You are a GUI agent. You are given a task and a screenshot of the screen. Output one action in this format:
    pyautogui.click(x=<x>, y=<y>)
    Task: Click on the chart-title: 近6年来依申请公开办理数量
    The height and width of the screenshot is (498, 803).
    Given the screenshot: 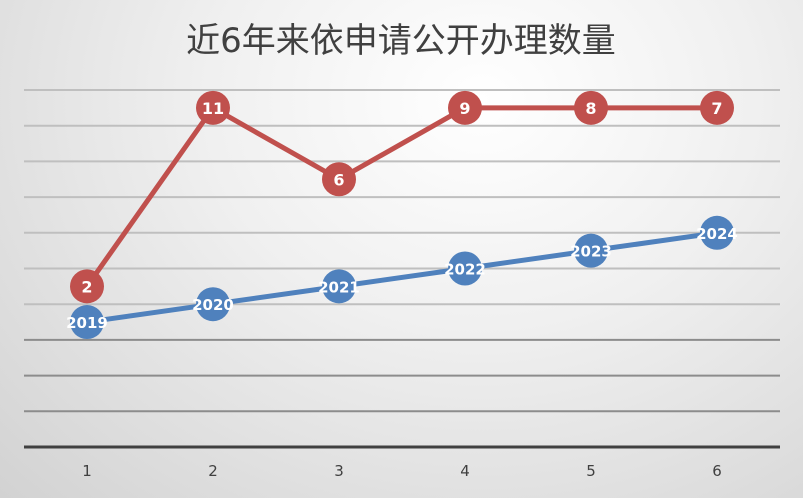 What is the action you would take?
    pyautogui.click(x=401, y=41)
    